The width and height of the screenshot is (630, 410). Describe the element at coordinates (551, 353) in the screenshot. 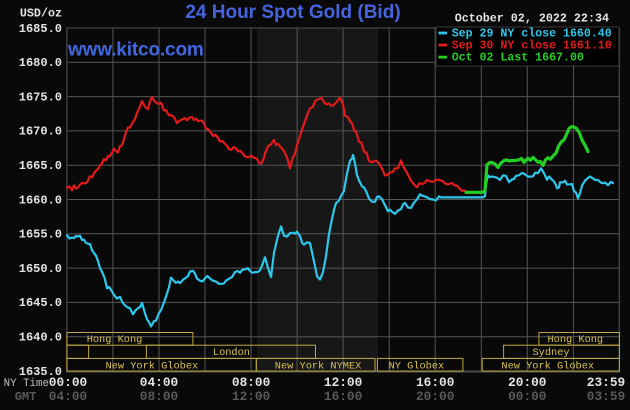

I see `svg-text: Sydney` at that location.